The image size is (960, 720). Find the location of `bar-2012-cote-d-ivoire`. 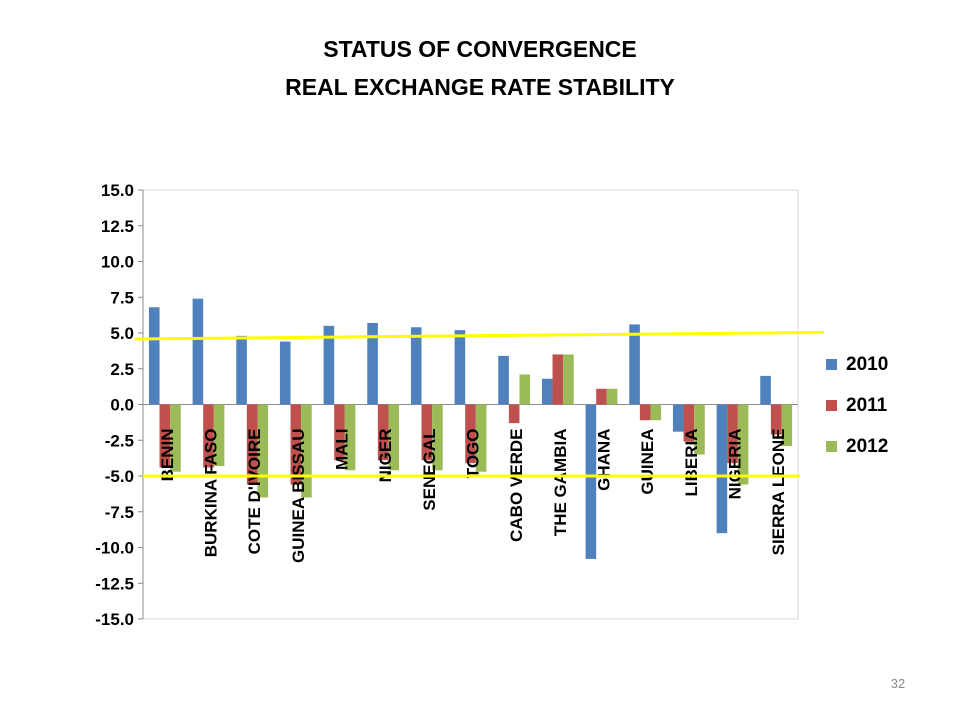

bar-2012-cote-d-ivoire is located at coordinates (263, 451).